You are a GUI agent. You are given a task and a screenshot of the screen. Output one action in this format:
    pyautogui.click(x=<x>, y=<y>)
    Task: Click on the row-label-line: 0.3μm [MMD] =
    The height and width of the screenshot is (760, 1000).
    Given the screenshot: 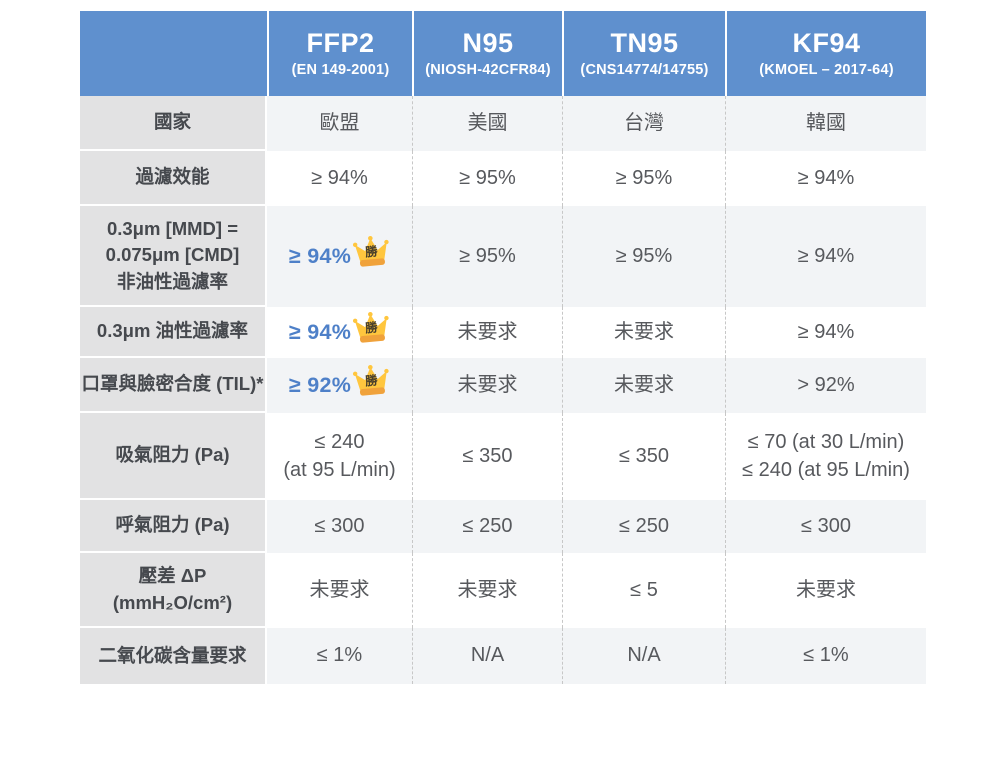 What is the action you would take?
    pyautogui.click(x=172, y=229)
    